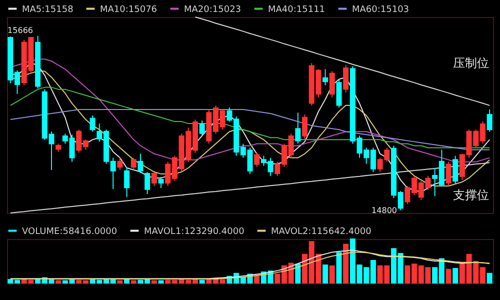 The width and height of the screenshot is (500, 300). Describe the element at coordinates (297, 9) in the screenshot. I see `legend-label: MA40:15111` at that location.